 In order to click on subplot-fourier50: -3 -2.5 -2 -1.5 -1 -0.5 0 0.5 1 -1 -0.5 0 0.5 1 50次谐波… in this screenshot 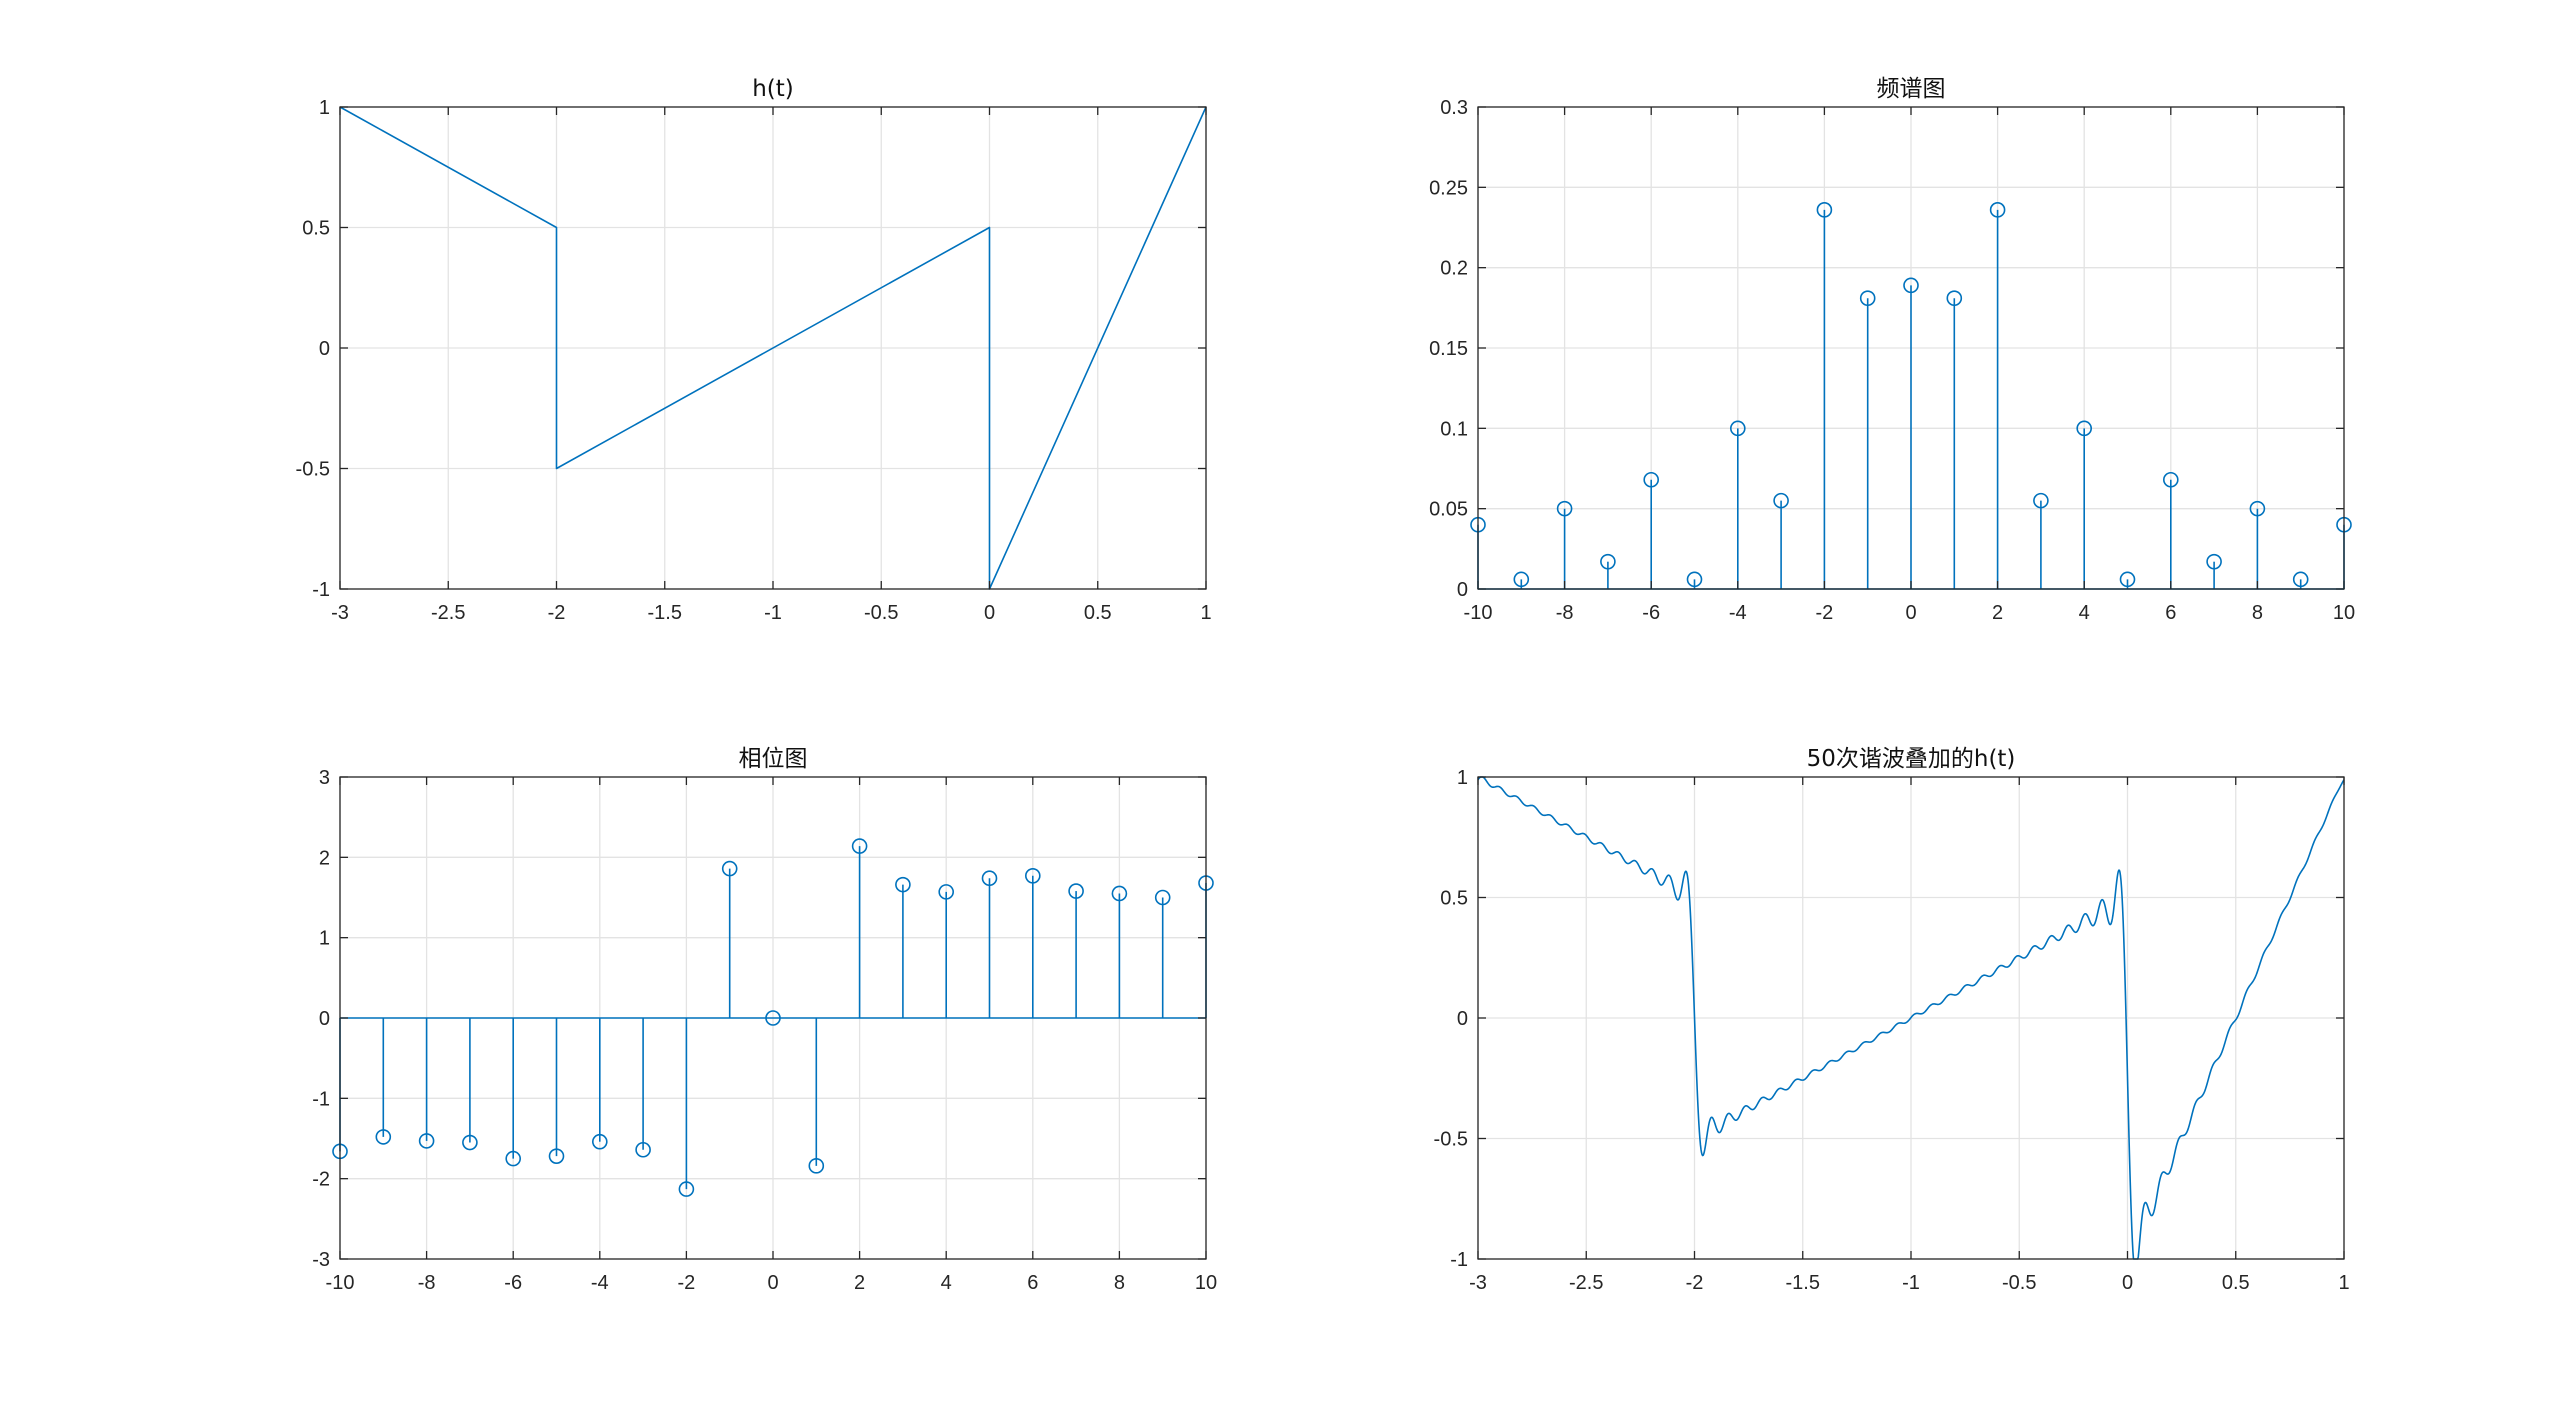, I will do `click(1892, 1020)`.